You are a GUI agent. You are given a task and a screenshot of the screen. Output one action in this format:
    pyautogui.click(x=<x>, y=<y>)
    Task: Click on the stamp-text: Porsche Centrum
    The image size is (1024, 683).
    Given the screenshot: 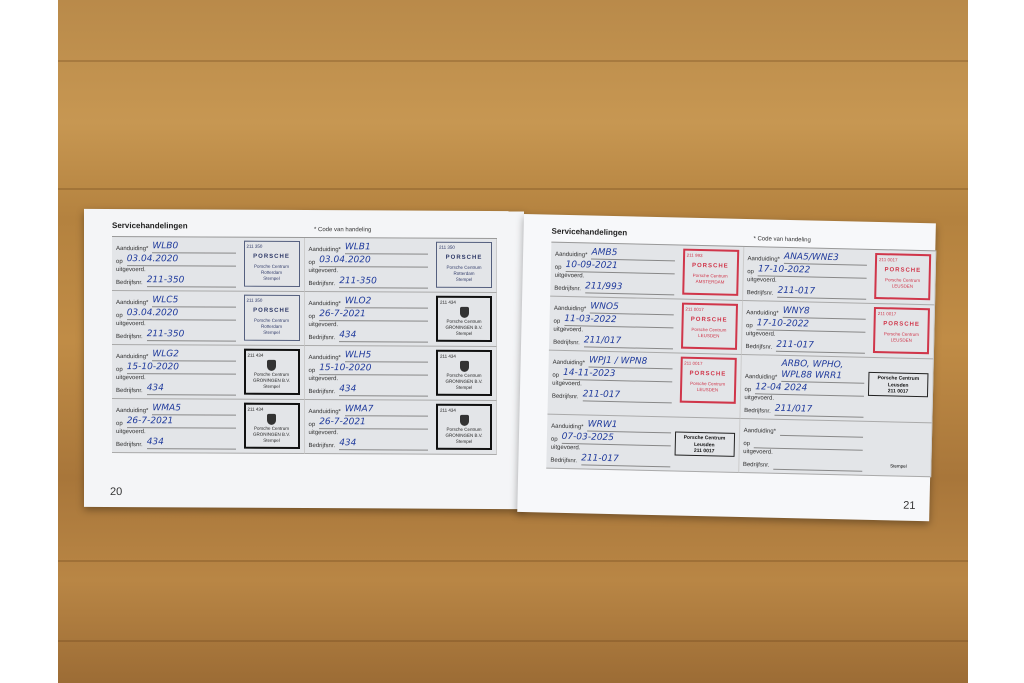 What is the action you would take?
    pyautogui.click(x=898, y=379)
    